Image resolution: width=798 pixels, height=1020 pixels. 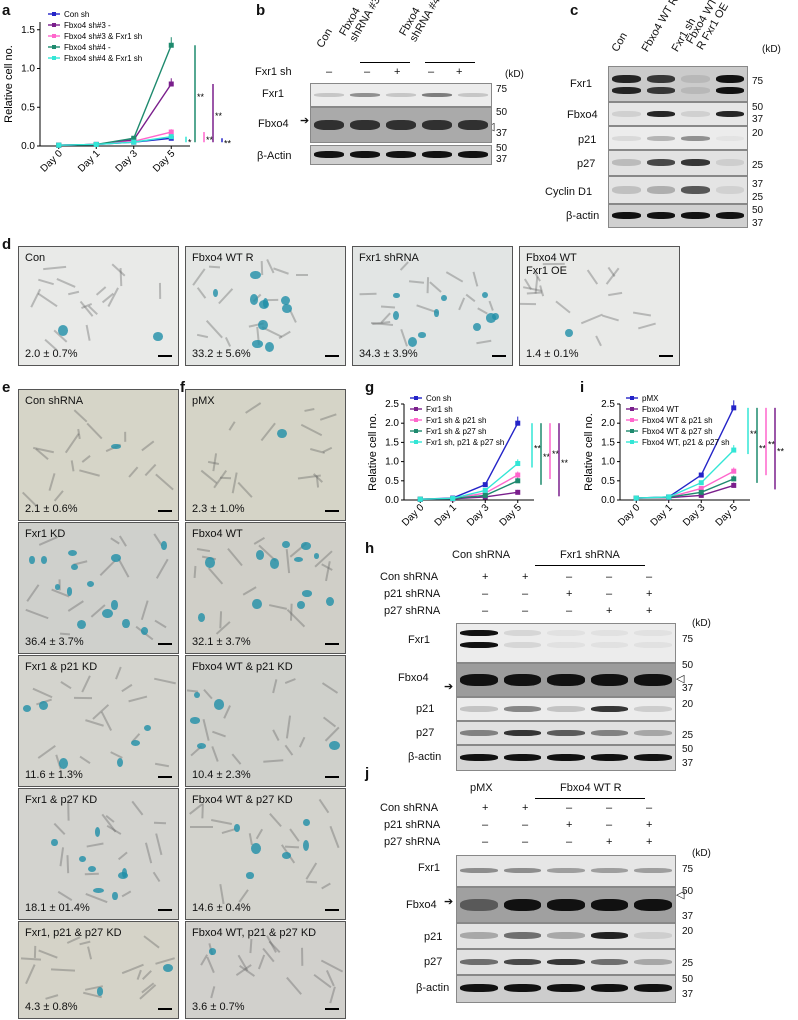 I want to click on blot-h-group2: Fxr1 shRNA, so click(x=590, y=555).